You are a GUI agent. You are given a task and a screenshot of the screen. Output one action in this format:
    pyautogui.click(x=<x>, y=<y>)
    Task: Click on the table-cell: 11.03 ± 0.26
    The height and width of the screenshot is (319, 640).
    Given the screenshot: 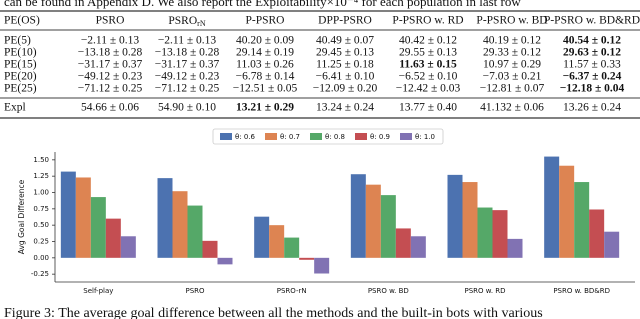 What is the action you would take?
    pyautogui.click(x=265, y=65)
    